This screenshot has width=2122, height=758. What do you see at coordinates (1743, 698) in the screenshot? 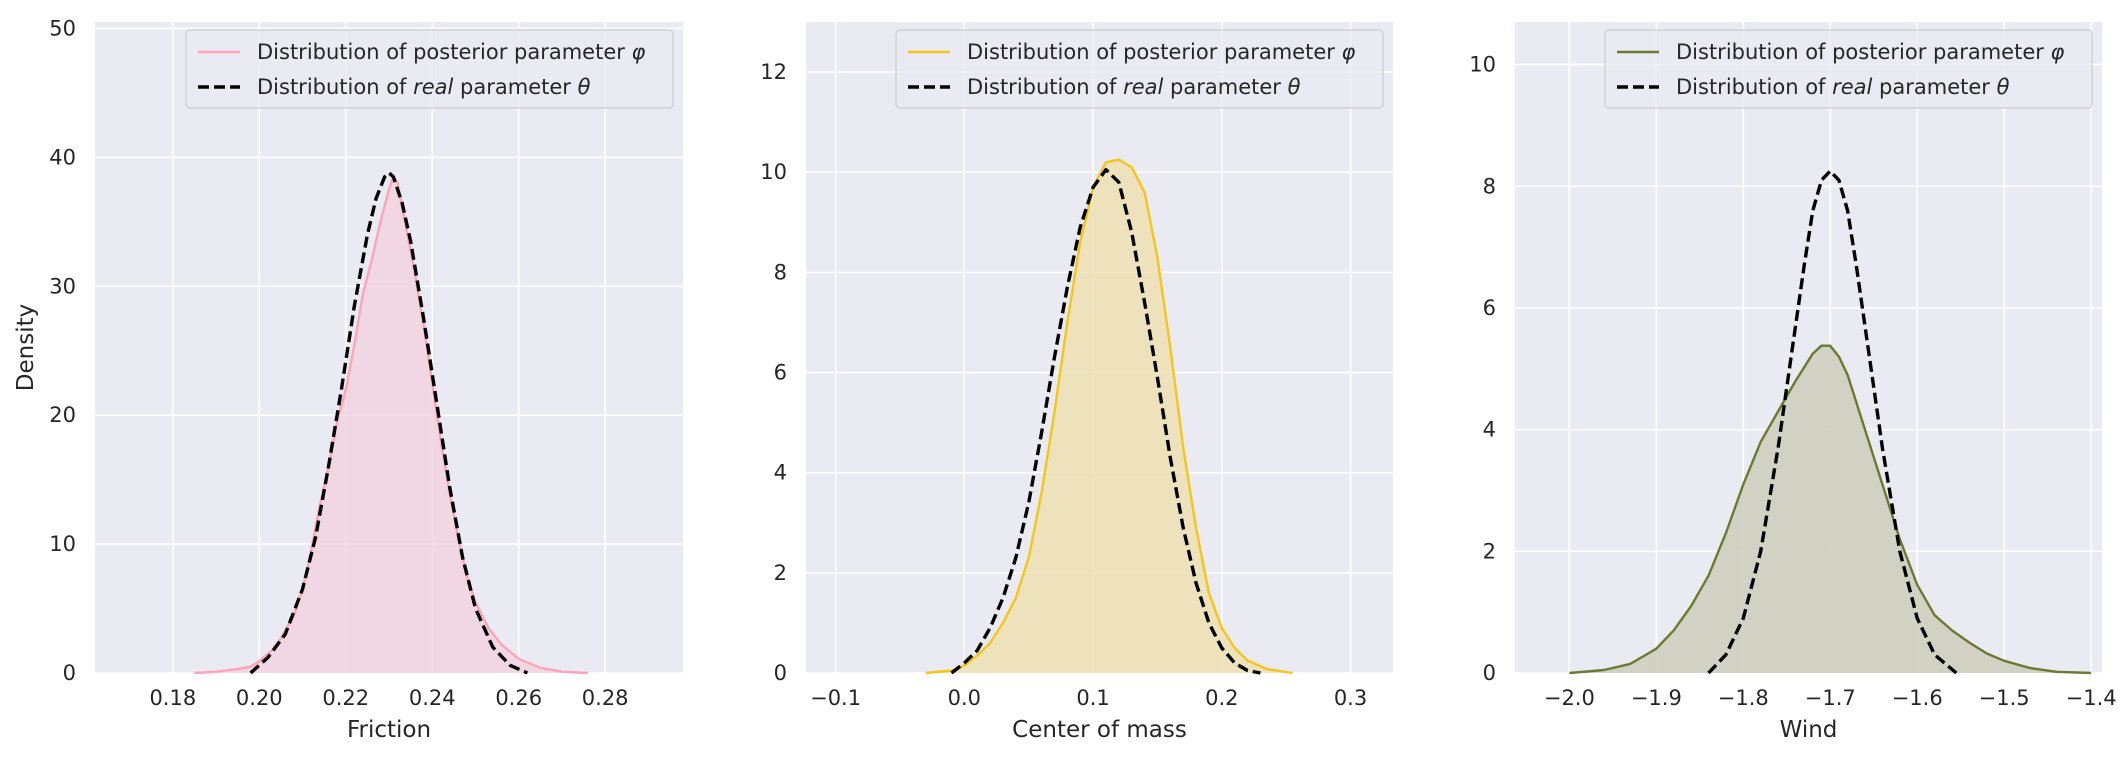
I see `x-tick-label: −1.8` at bounding box center [1743, 698].